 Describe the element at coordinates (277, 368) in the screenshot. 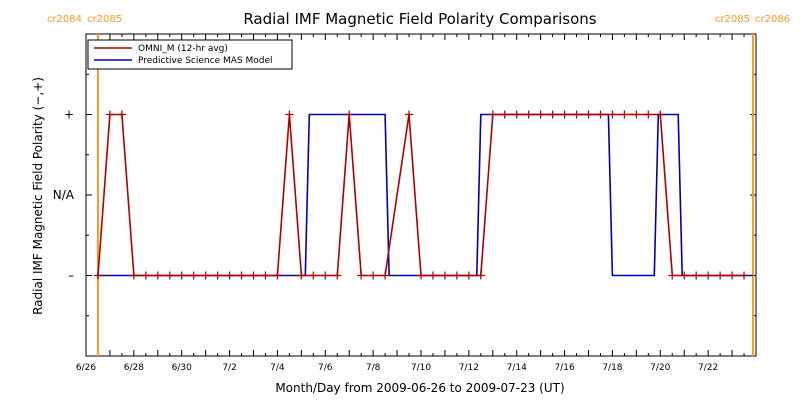

I see `x-tick-label: 7/4` at that location.